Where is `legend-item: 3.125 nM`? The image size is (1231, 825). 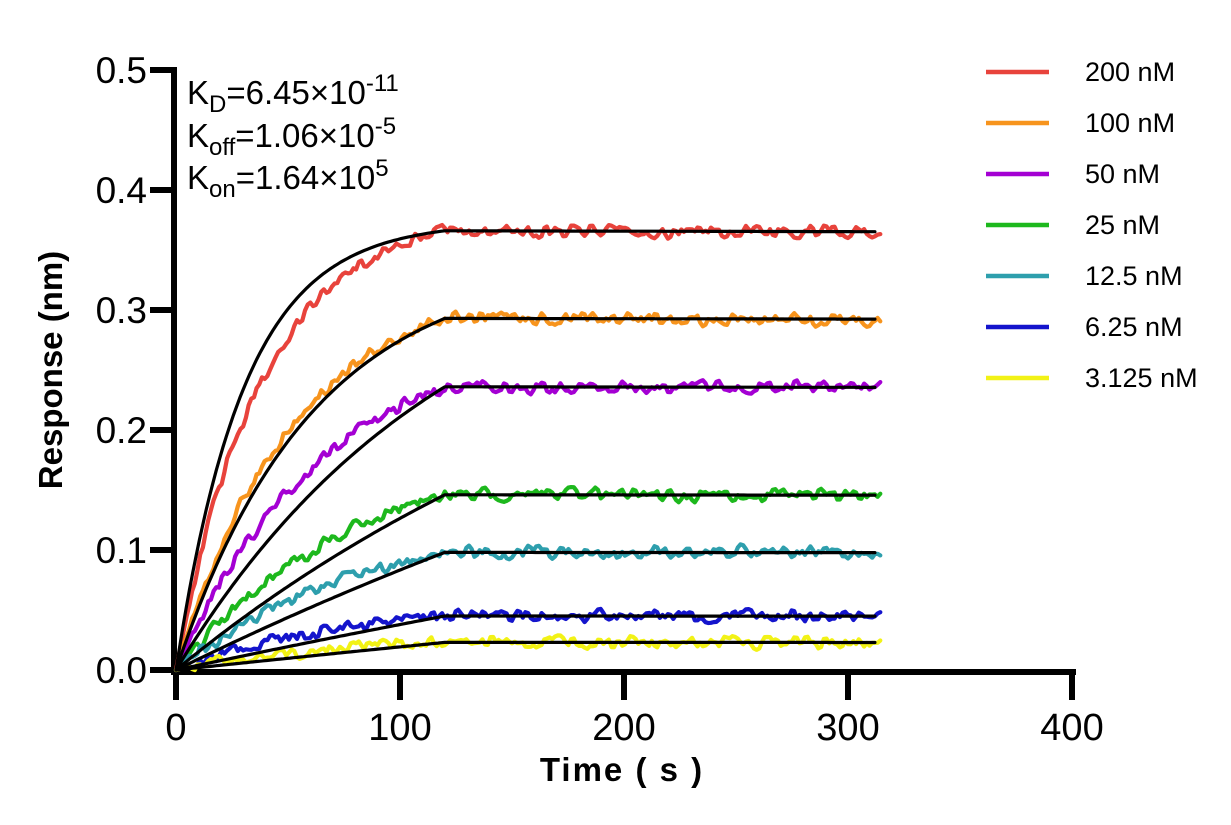 legend-item: 3.125 nM is located at coordinates (1092, 378).